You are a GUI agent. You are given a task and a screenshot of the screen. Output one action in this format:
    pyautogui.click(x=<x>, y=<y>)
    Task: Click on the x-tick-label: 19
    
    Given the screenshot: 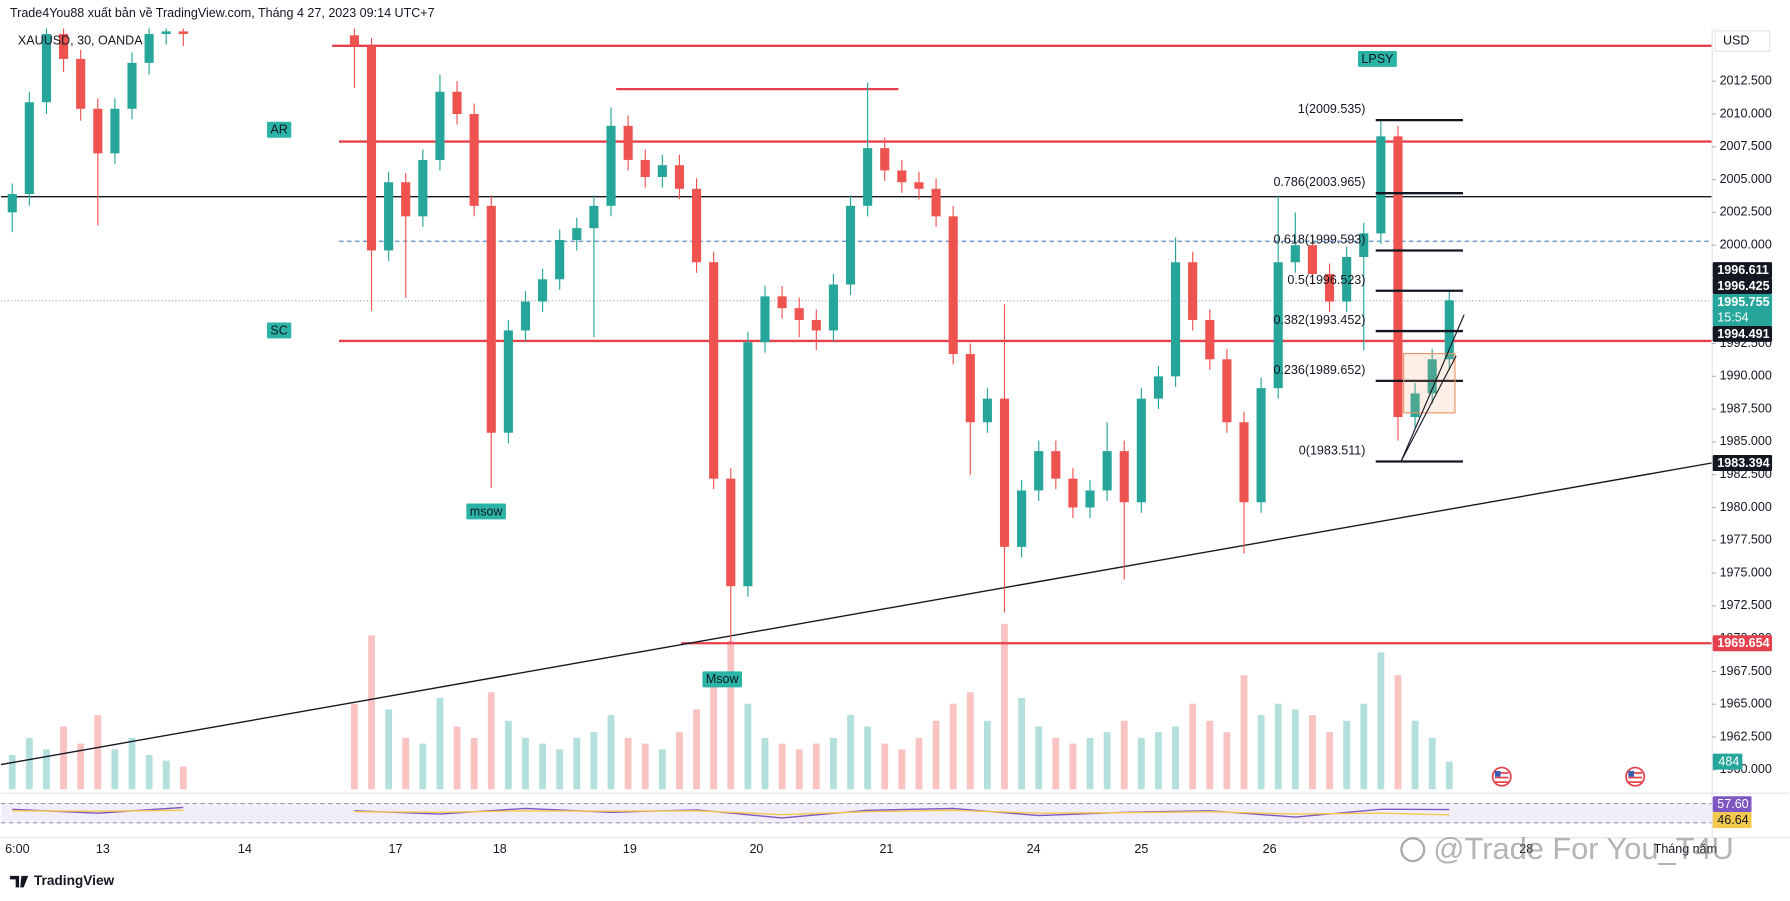 What is the action you would take?
    pyautogui.click(x=630, y=849)
    